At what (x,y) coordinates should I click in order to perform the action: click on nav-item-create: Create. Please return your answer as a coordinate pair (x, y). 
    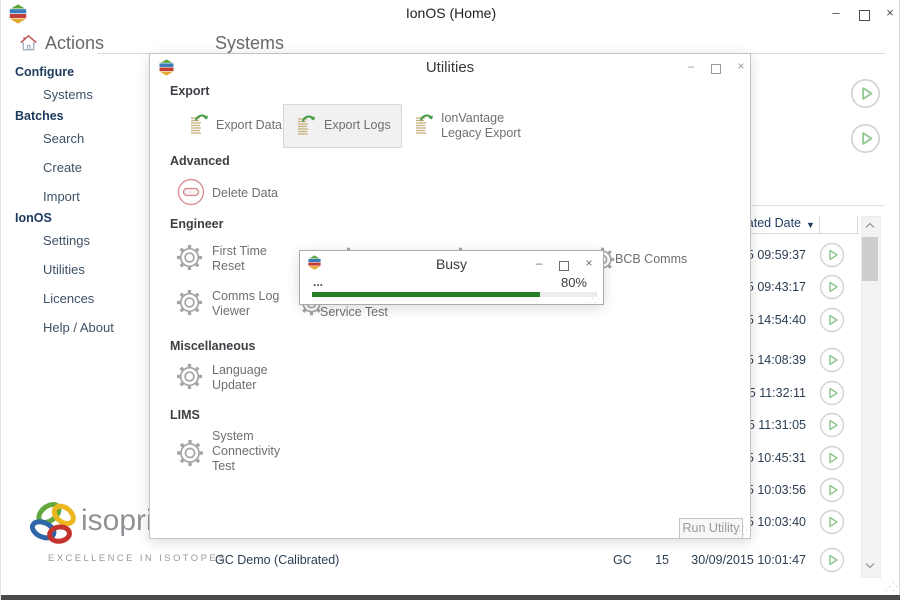
    Looking at the image, I should click on (63, 167).